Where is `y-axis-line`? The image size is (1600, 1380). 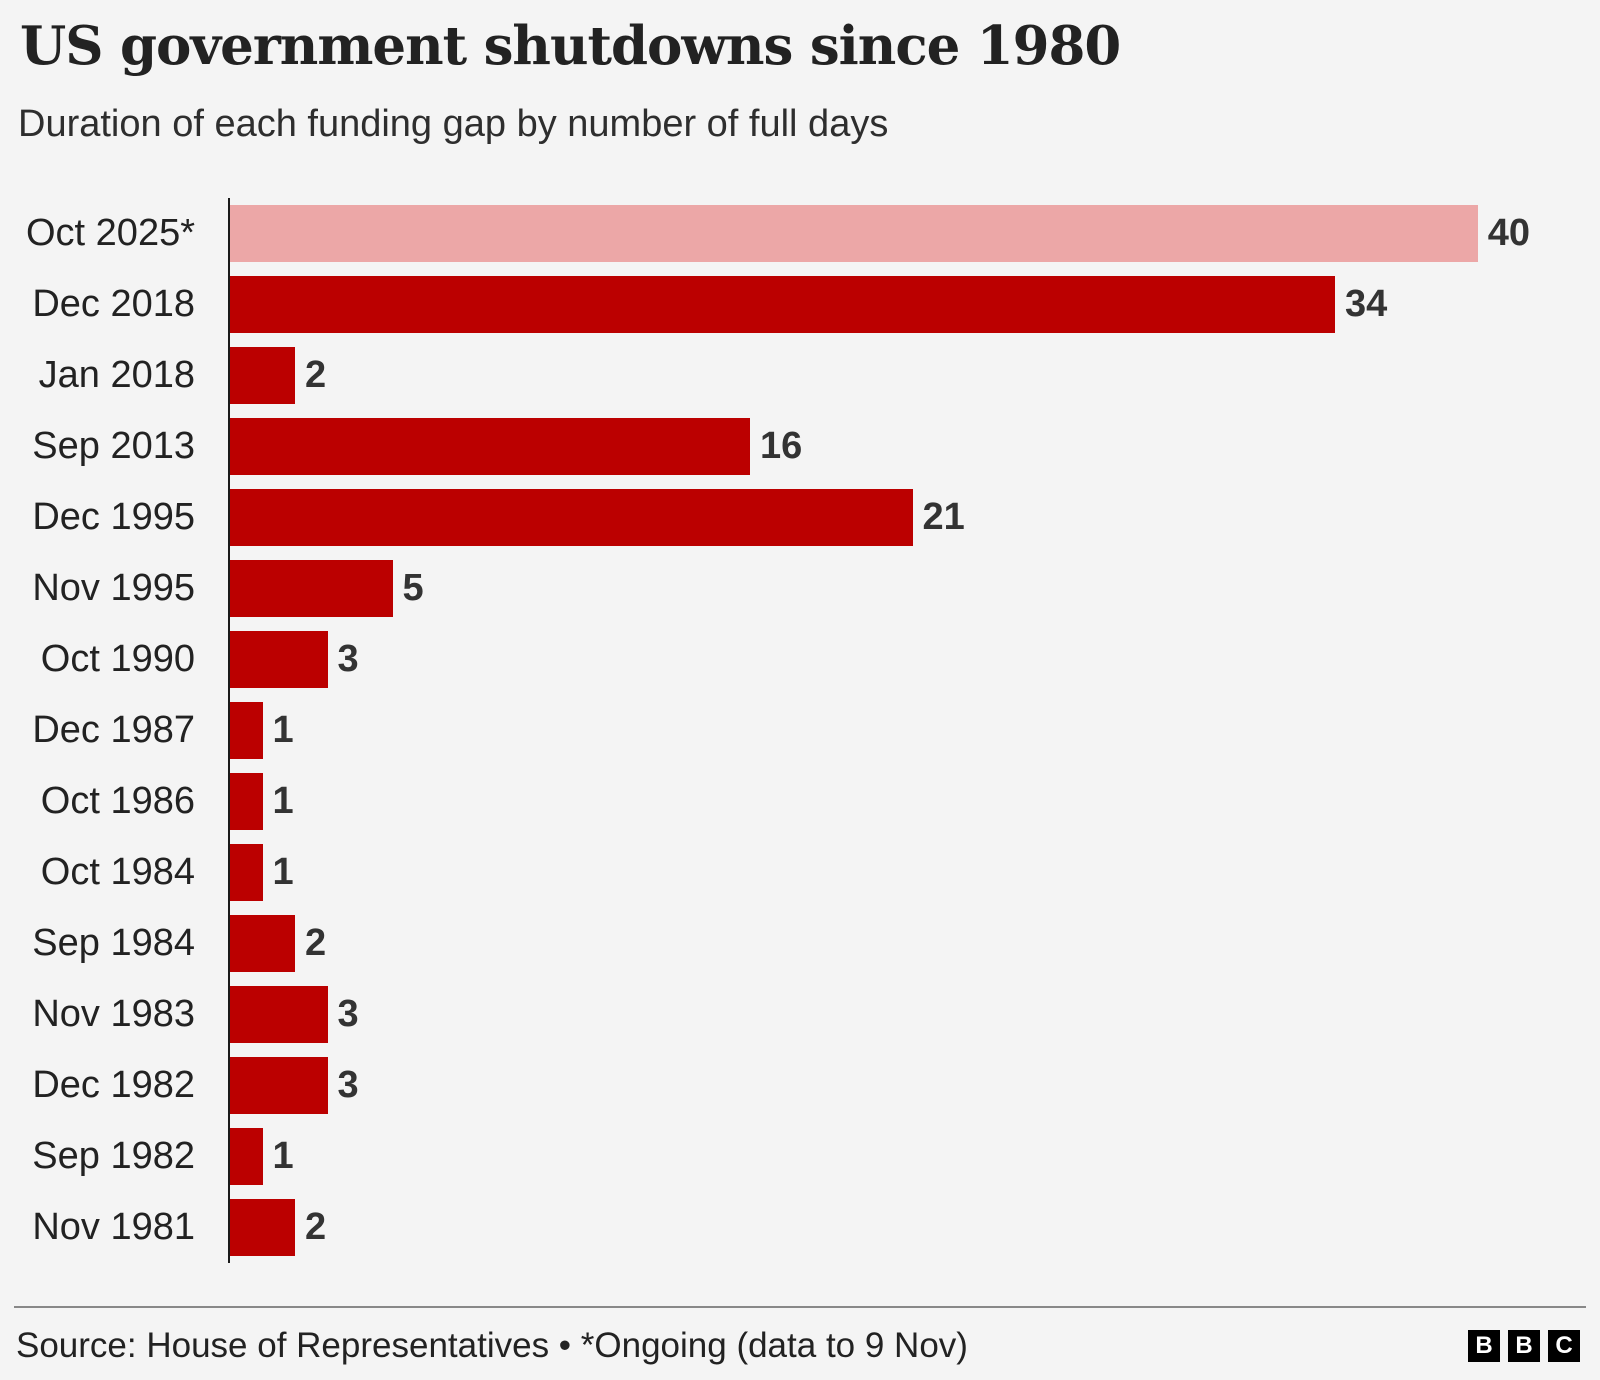 y-axis-line is located at coordinates (229, 730).